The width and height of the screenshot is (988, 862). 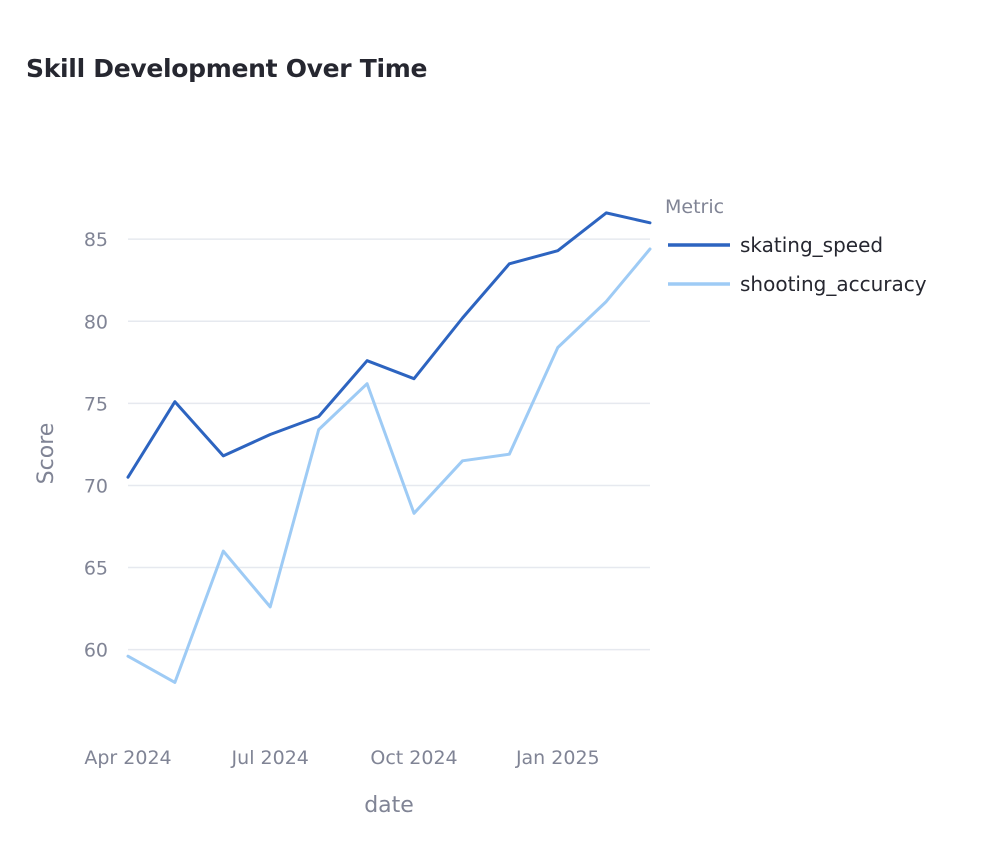 I want to click on y-tick-label: 65, so click(x=96, y=569).